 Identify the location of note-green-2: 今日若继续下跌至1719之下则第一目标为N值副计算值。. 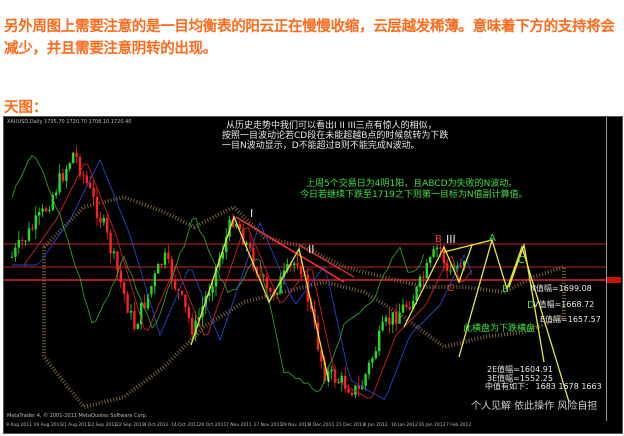
(414, 195).